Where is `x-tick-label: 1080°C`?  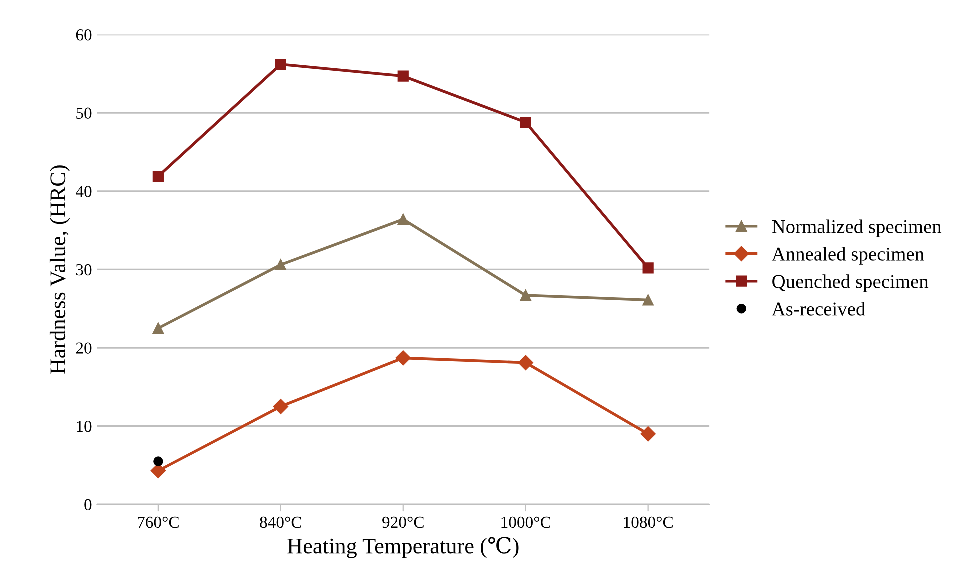
x-tick-label: 1080°C is located at coordinates (648, 522).